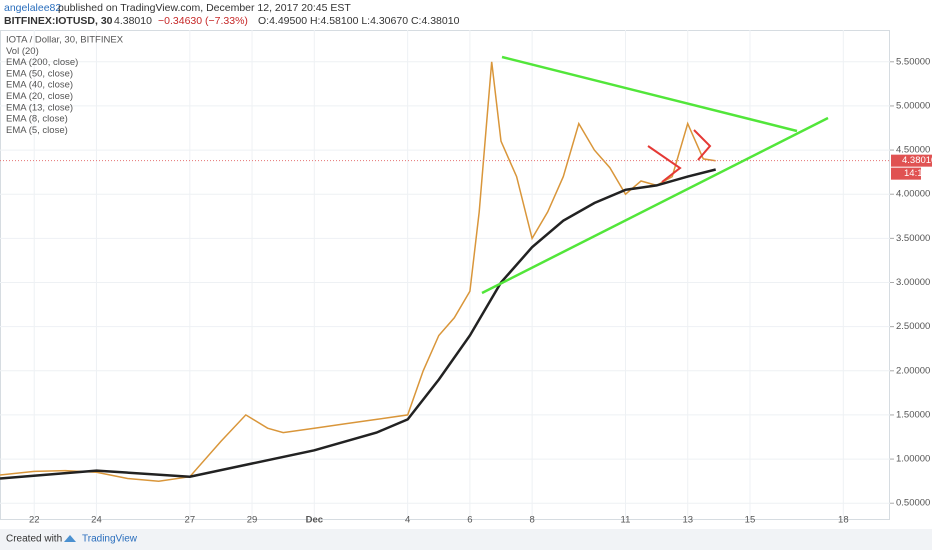 The width and height of the screenshot is (932, 550). What do you see at coordinates (203, 21) in the screenshot?
I see `change: −0.34630 (−7.33%)` at bounding box center [203, 21].